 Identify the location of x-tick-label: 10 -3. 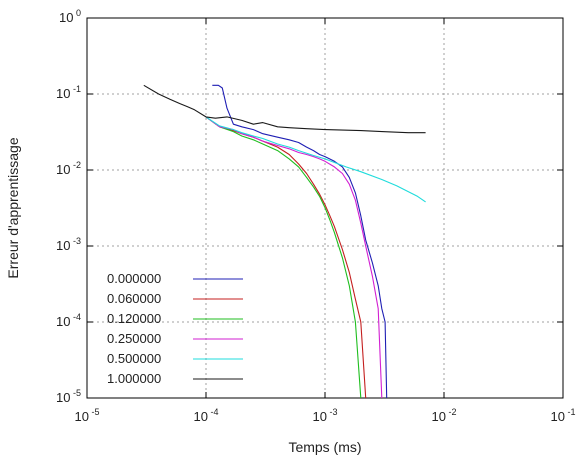
(325, 415).